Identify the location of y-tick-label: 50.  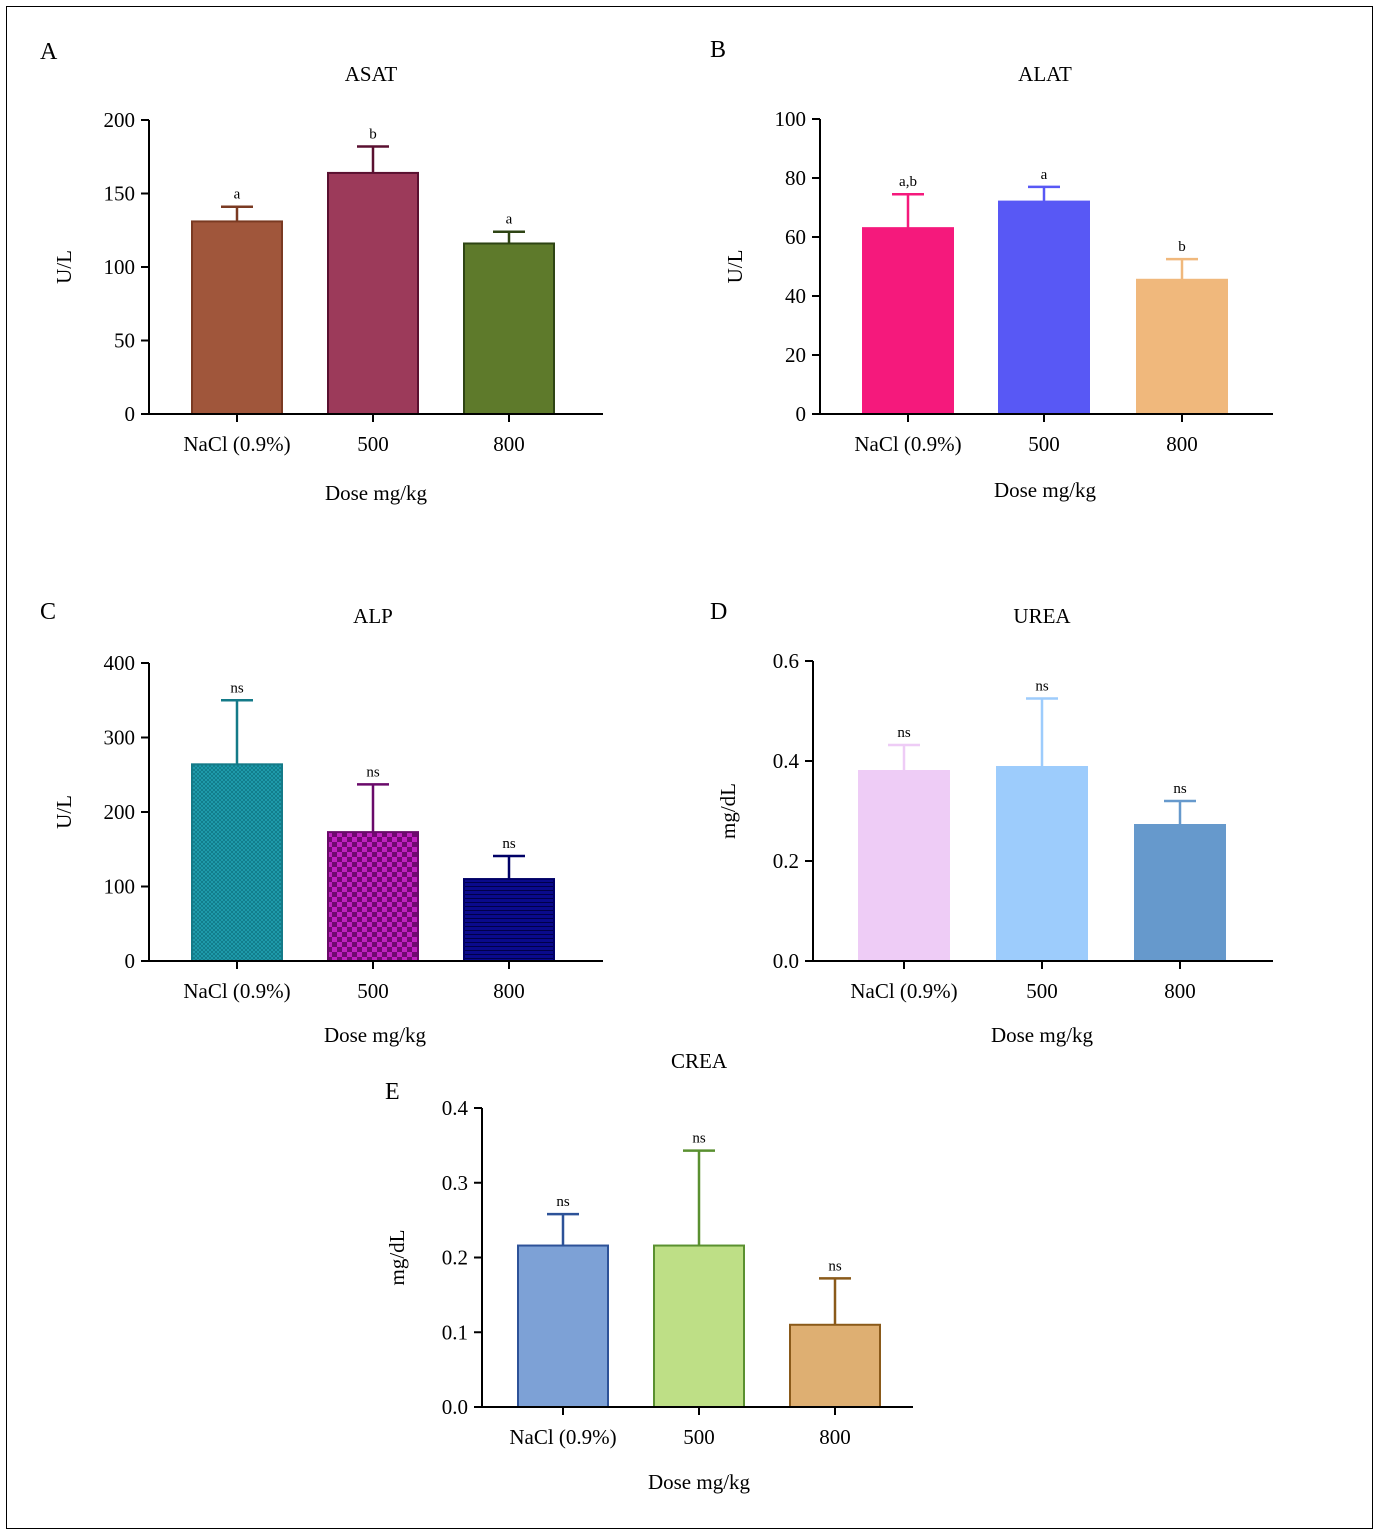
(124, 341).